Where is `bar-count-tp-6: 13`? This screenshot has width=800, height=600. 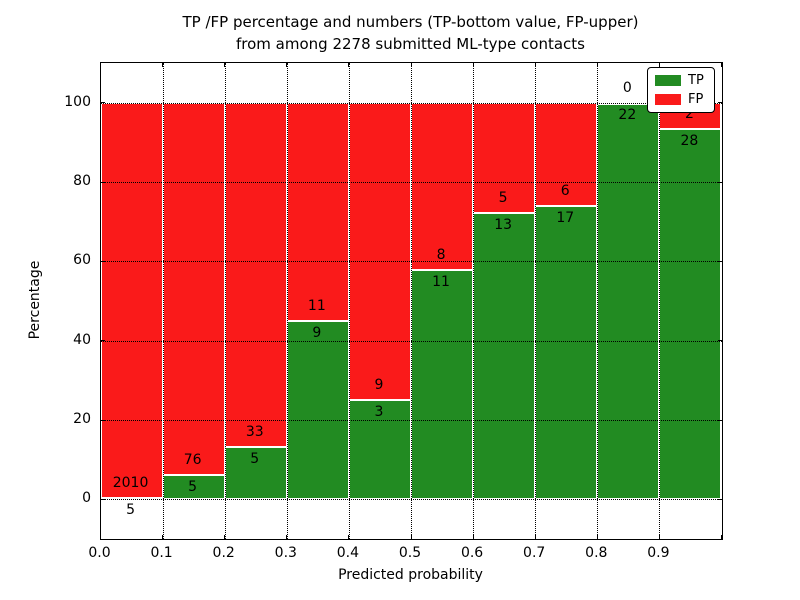
bar-count-tp-6: 13 is located at coordinates (503, 224).